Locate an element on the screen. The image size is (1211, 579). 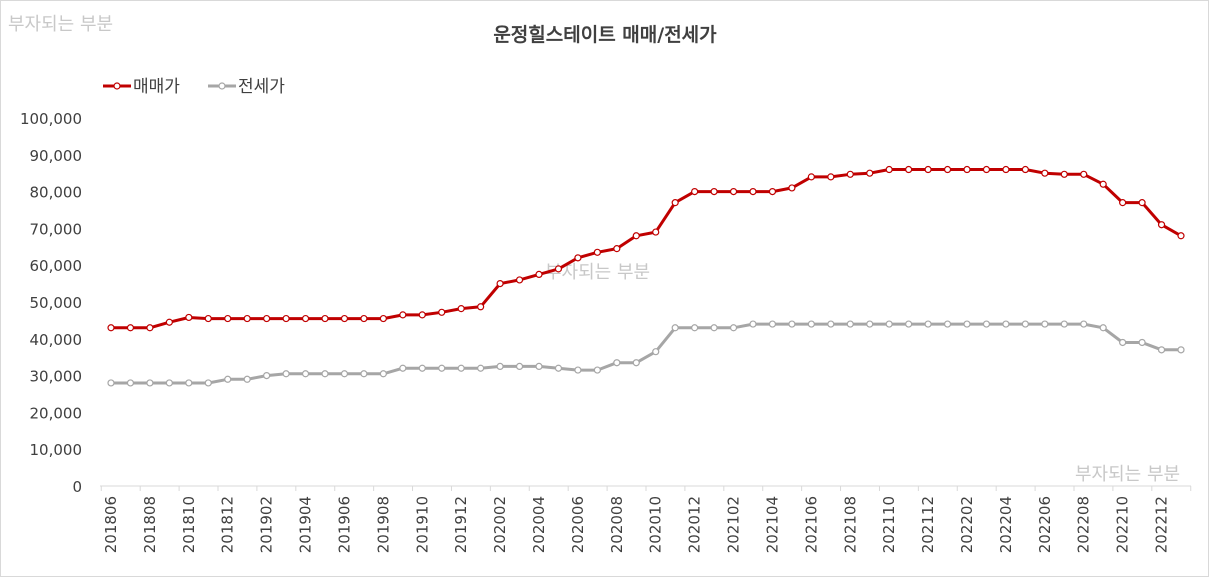
y-tick-label: 50,000 is located at coordinates (56, 303).